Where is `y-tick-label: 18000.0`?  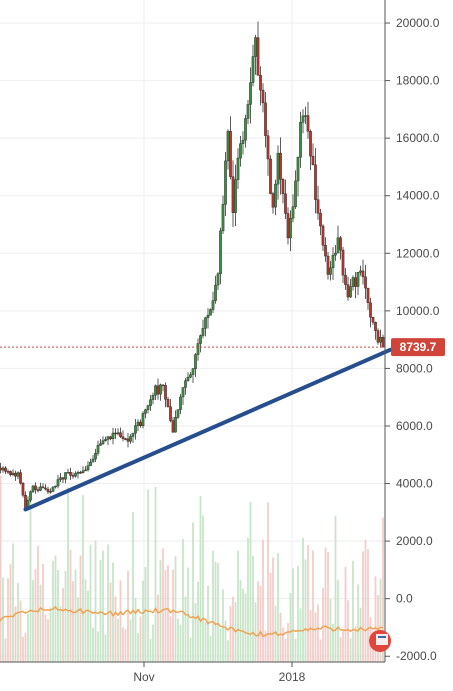 y-tick-label: 18000.0 is located at coordinates (418, 81).